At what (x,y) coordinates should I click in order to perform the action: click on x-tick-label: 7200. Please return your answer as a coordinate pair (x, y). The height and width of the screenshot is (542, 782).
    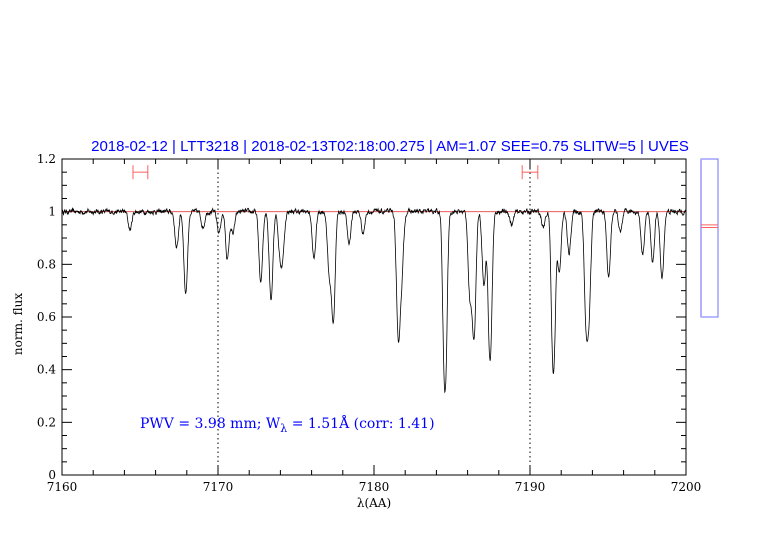
    Looking at the image, I should click on (686, 487).